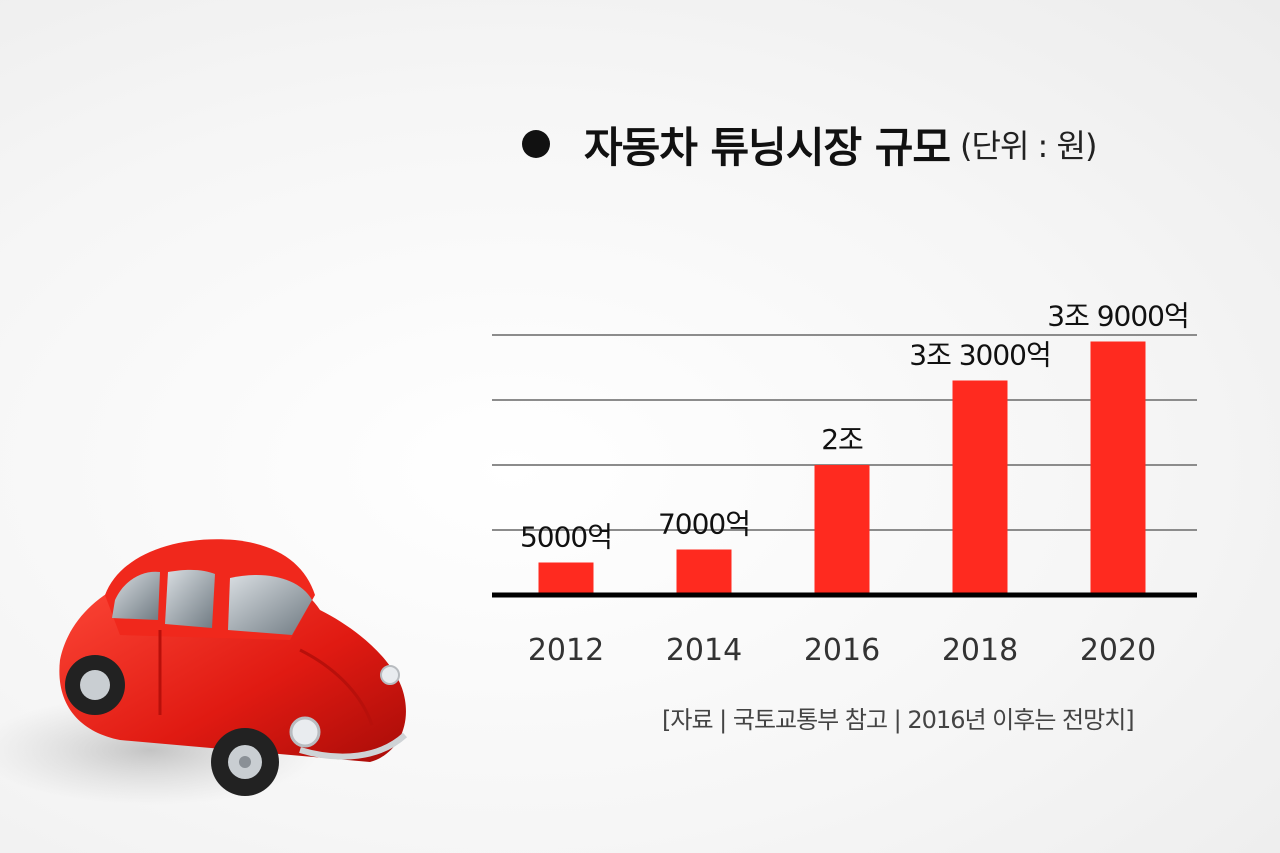 The width and height of the screenshot is (1280, 853). What do you see at coordinates (980, 650) in the screenshot?
I see `x-tick-label-2018: 2018` at bounding box center [980, 650].